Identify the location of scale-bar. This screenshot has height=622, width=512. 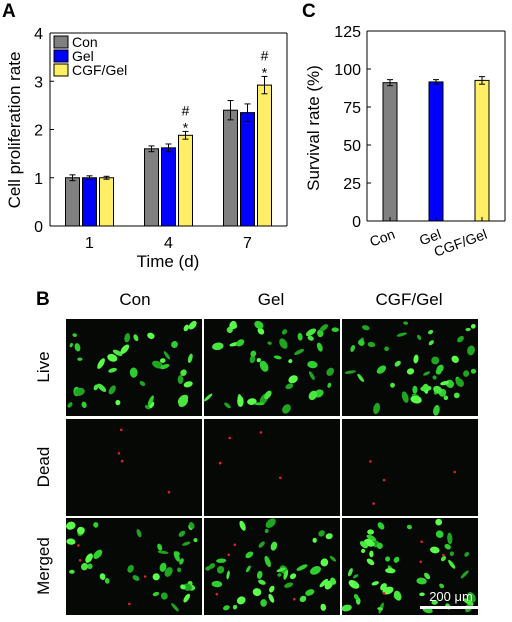
(451, 607).